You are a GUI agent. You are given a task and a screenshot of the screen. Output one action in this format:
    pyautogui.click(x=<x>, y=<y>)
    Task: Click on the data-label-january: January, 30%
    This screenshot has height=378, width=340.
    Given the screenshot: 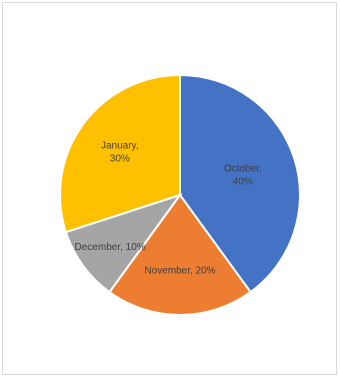 What is the action you would take?
    pyautogui.click(x=120, y=152)
    